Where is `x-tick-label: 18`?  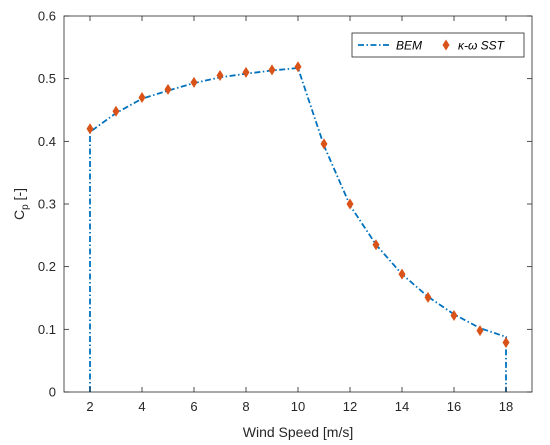 x-tick-label: 18 is located at coordinates (506, 406).